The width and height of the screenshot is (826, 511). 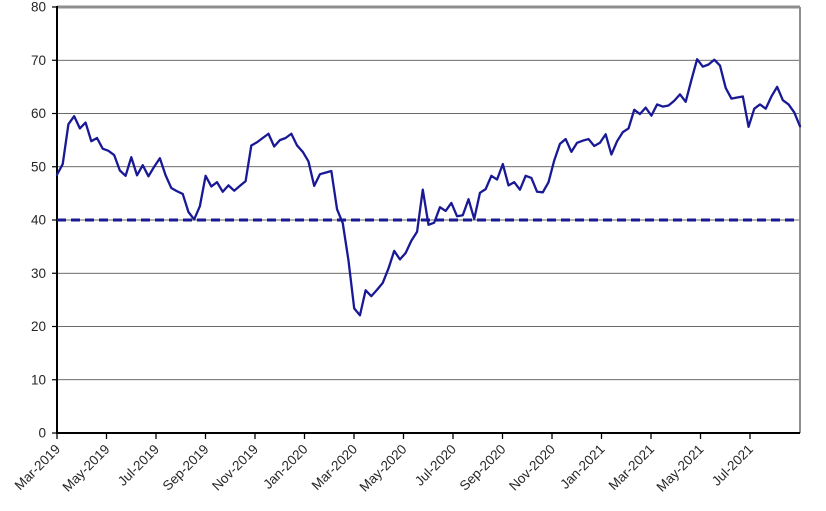 What do you see at coordinates (631, 467) in the screenshot?
I see `x-tick-label: Mar-2021` at bounding box center [631, 467].